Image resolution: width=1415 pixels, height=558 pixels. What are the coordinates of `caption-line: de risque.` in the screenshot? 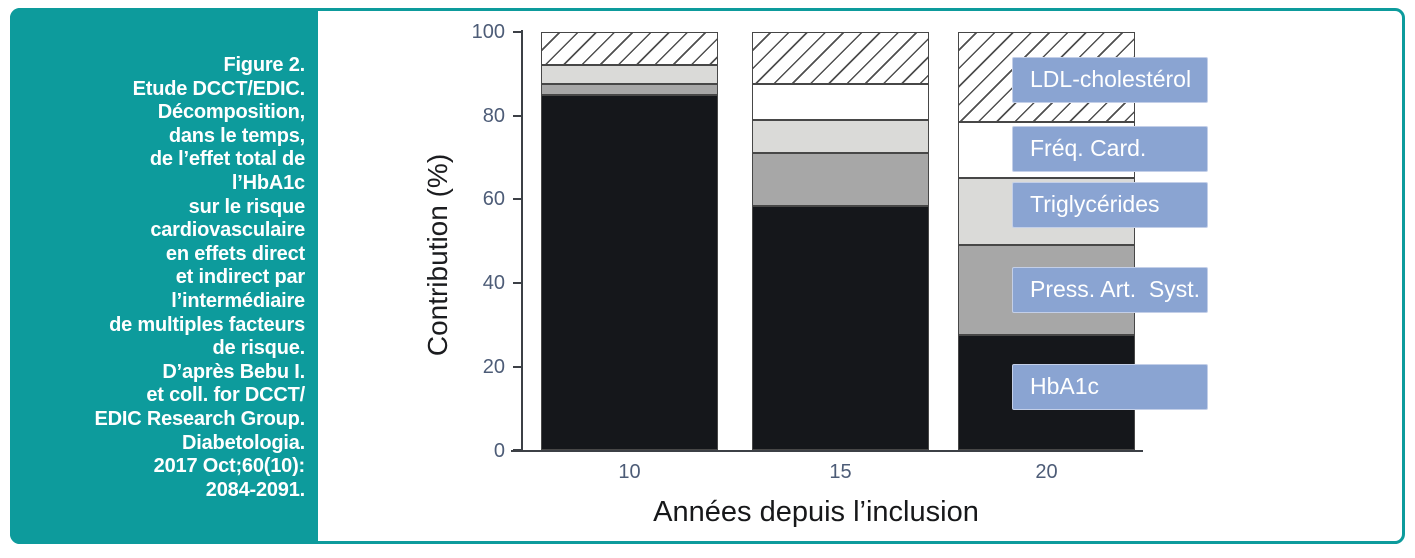 It's located at (259, 348).